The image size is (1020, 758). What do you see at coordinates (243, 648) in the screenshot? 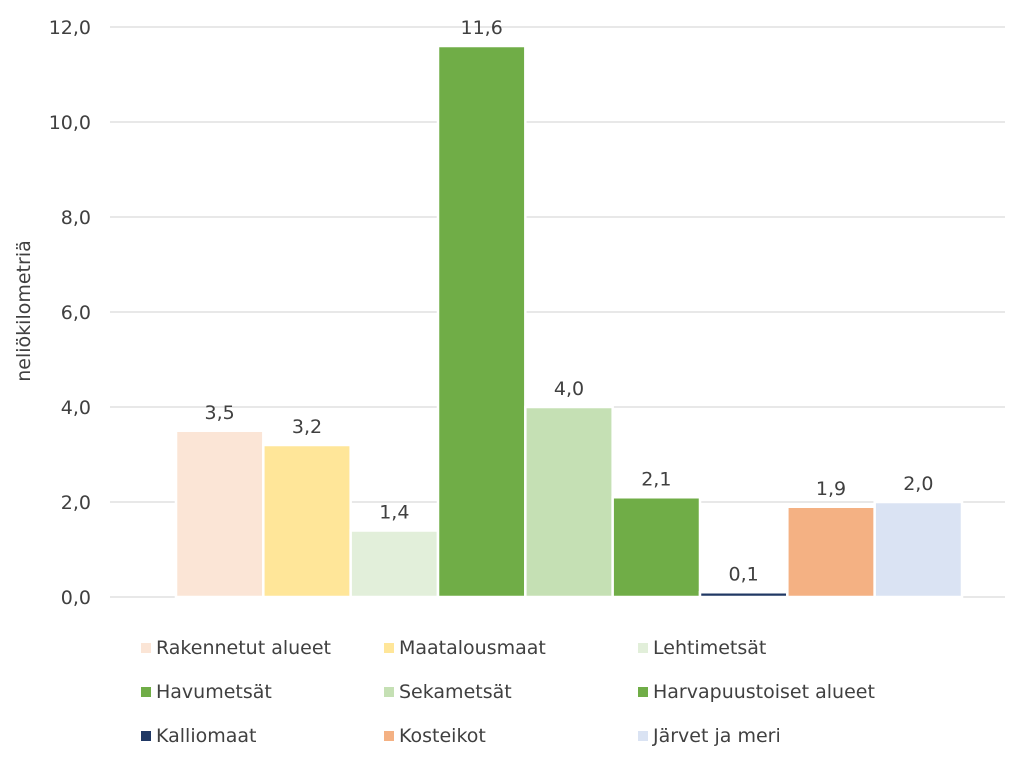
I see `legend-label: Rakennetut alueet` at bounding box center [243, 648].